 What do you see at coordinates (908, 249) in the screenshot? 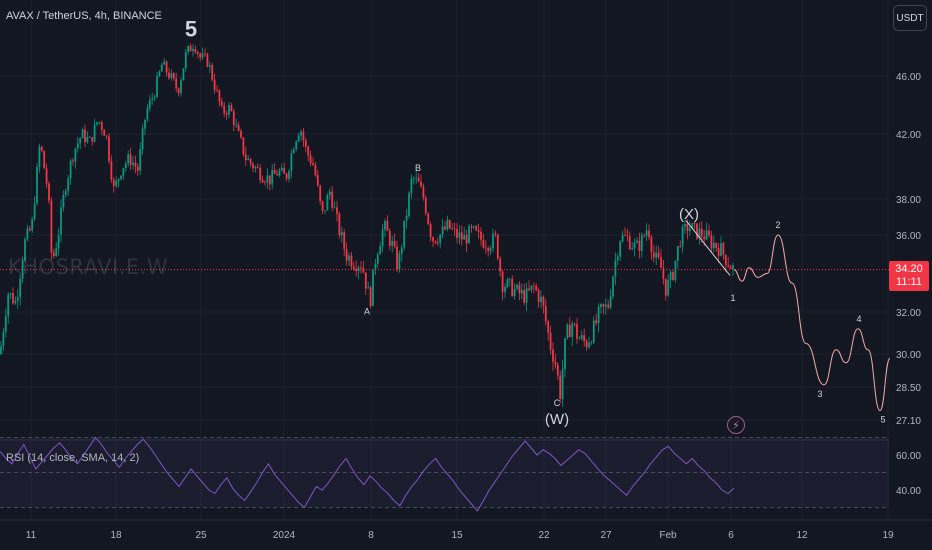
I see `price-axis: 46.00 42.00 38.00 36.00 32.00 30.00 28.50 27.10` at bounding box center [908, 249].